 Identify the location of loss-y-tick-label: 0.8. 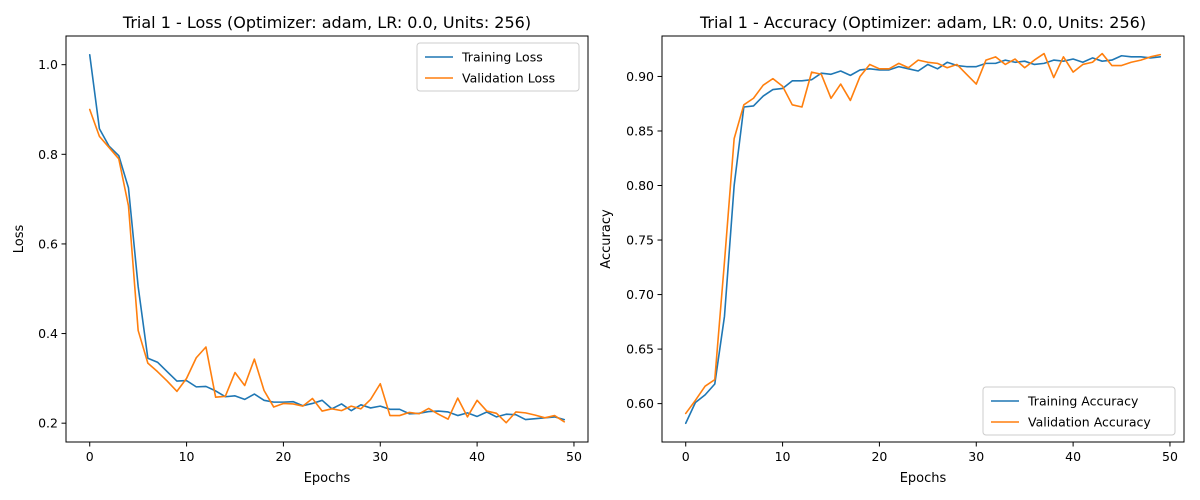
(48, 154).